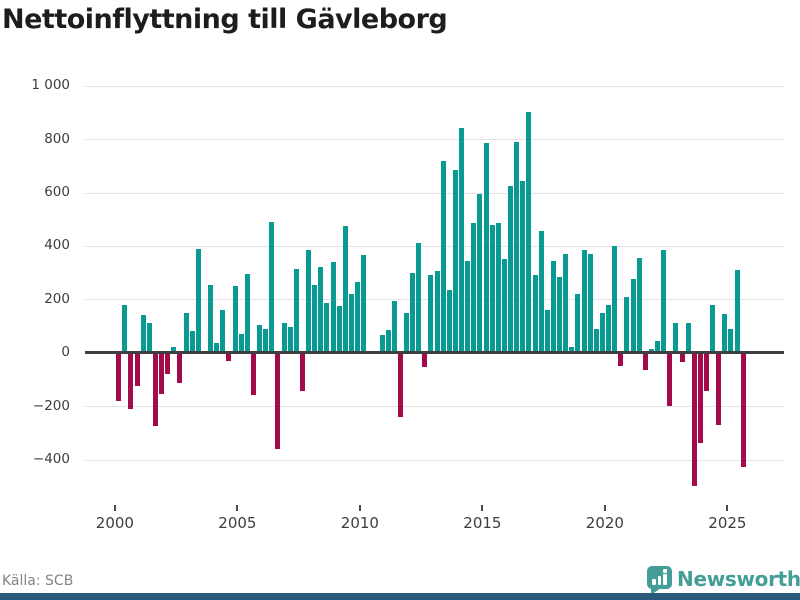  Describe the element at coordinates (627, 324) in the screenshot. I see `bar-2020-q4` at that location.